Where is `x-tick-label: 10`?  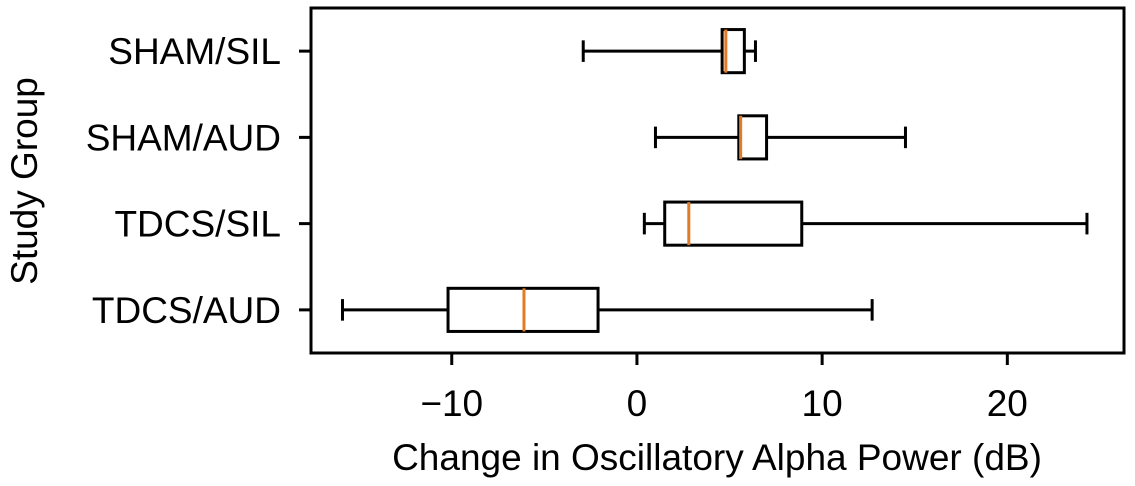 x-tick-label: 10 is located at coordinates (822, 403).